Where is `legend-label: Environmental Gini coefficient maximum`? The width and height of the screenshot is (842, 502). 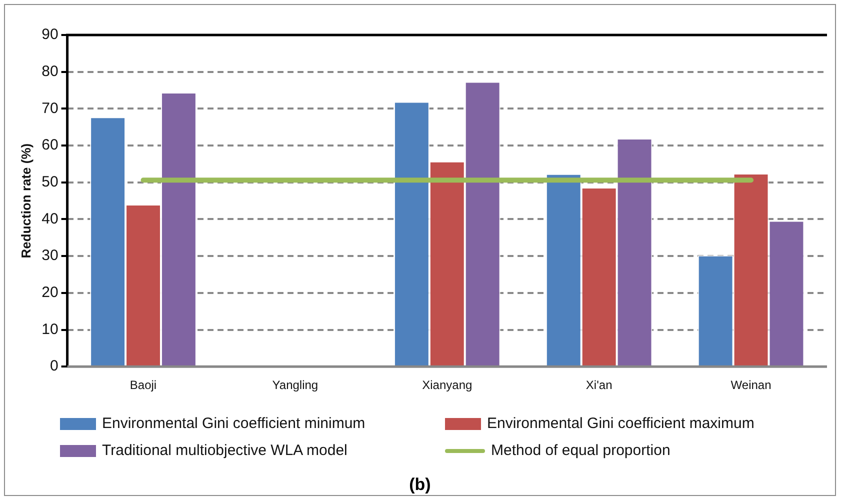 legend-label: Environmental Gini coefficient maximum is located at coordinates (620, 423).